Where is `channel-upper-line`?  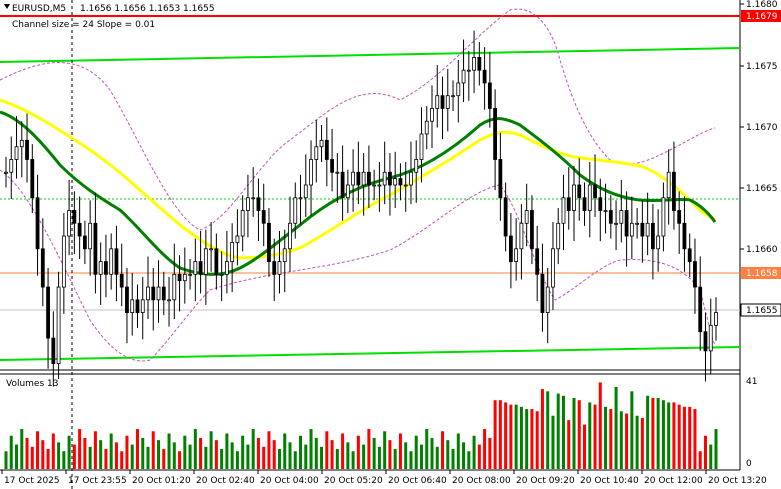 channel-upper-line is located at coordinates (370, 55).